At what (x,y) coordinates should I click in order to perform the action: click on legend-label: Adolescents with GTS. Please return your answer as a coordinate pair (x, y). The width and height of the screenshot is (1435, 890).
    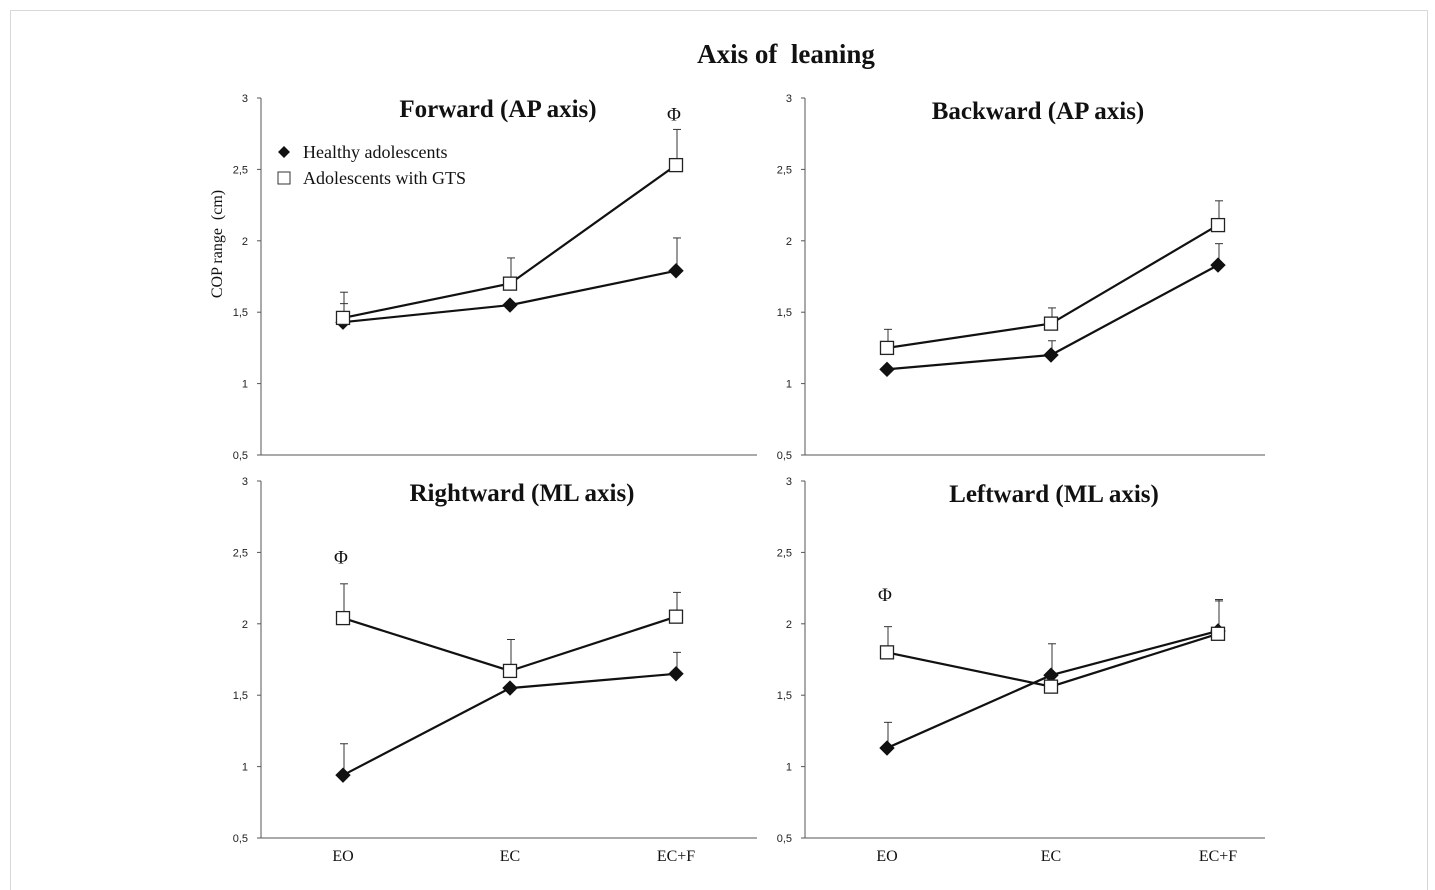
    Looking at the image, I should click on (384, 178).